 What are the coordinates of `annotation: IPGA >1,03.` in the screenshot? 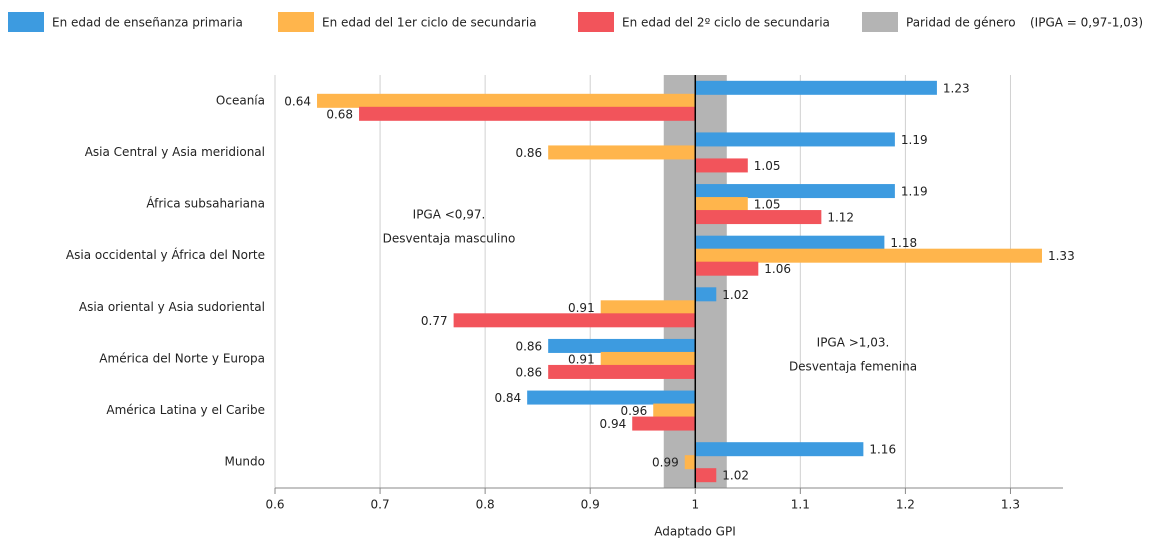 It's located at (853, 343).